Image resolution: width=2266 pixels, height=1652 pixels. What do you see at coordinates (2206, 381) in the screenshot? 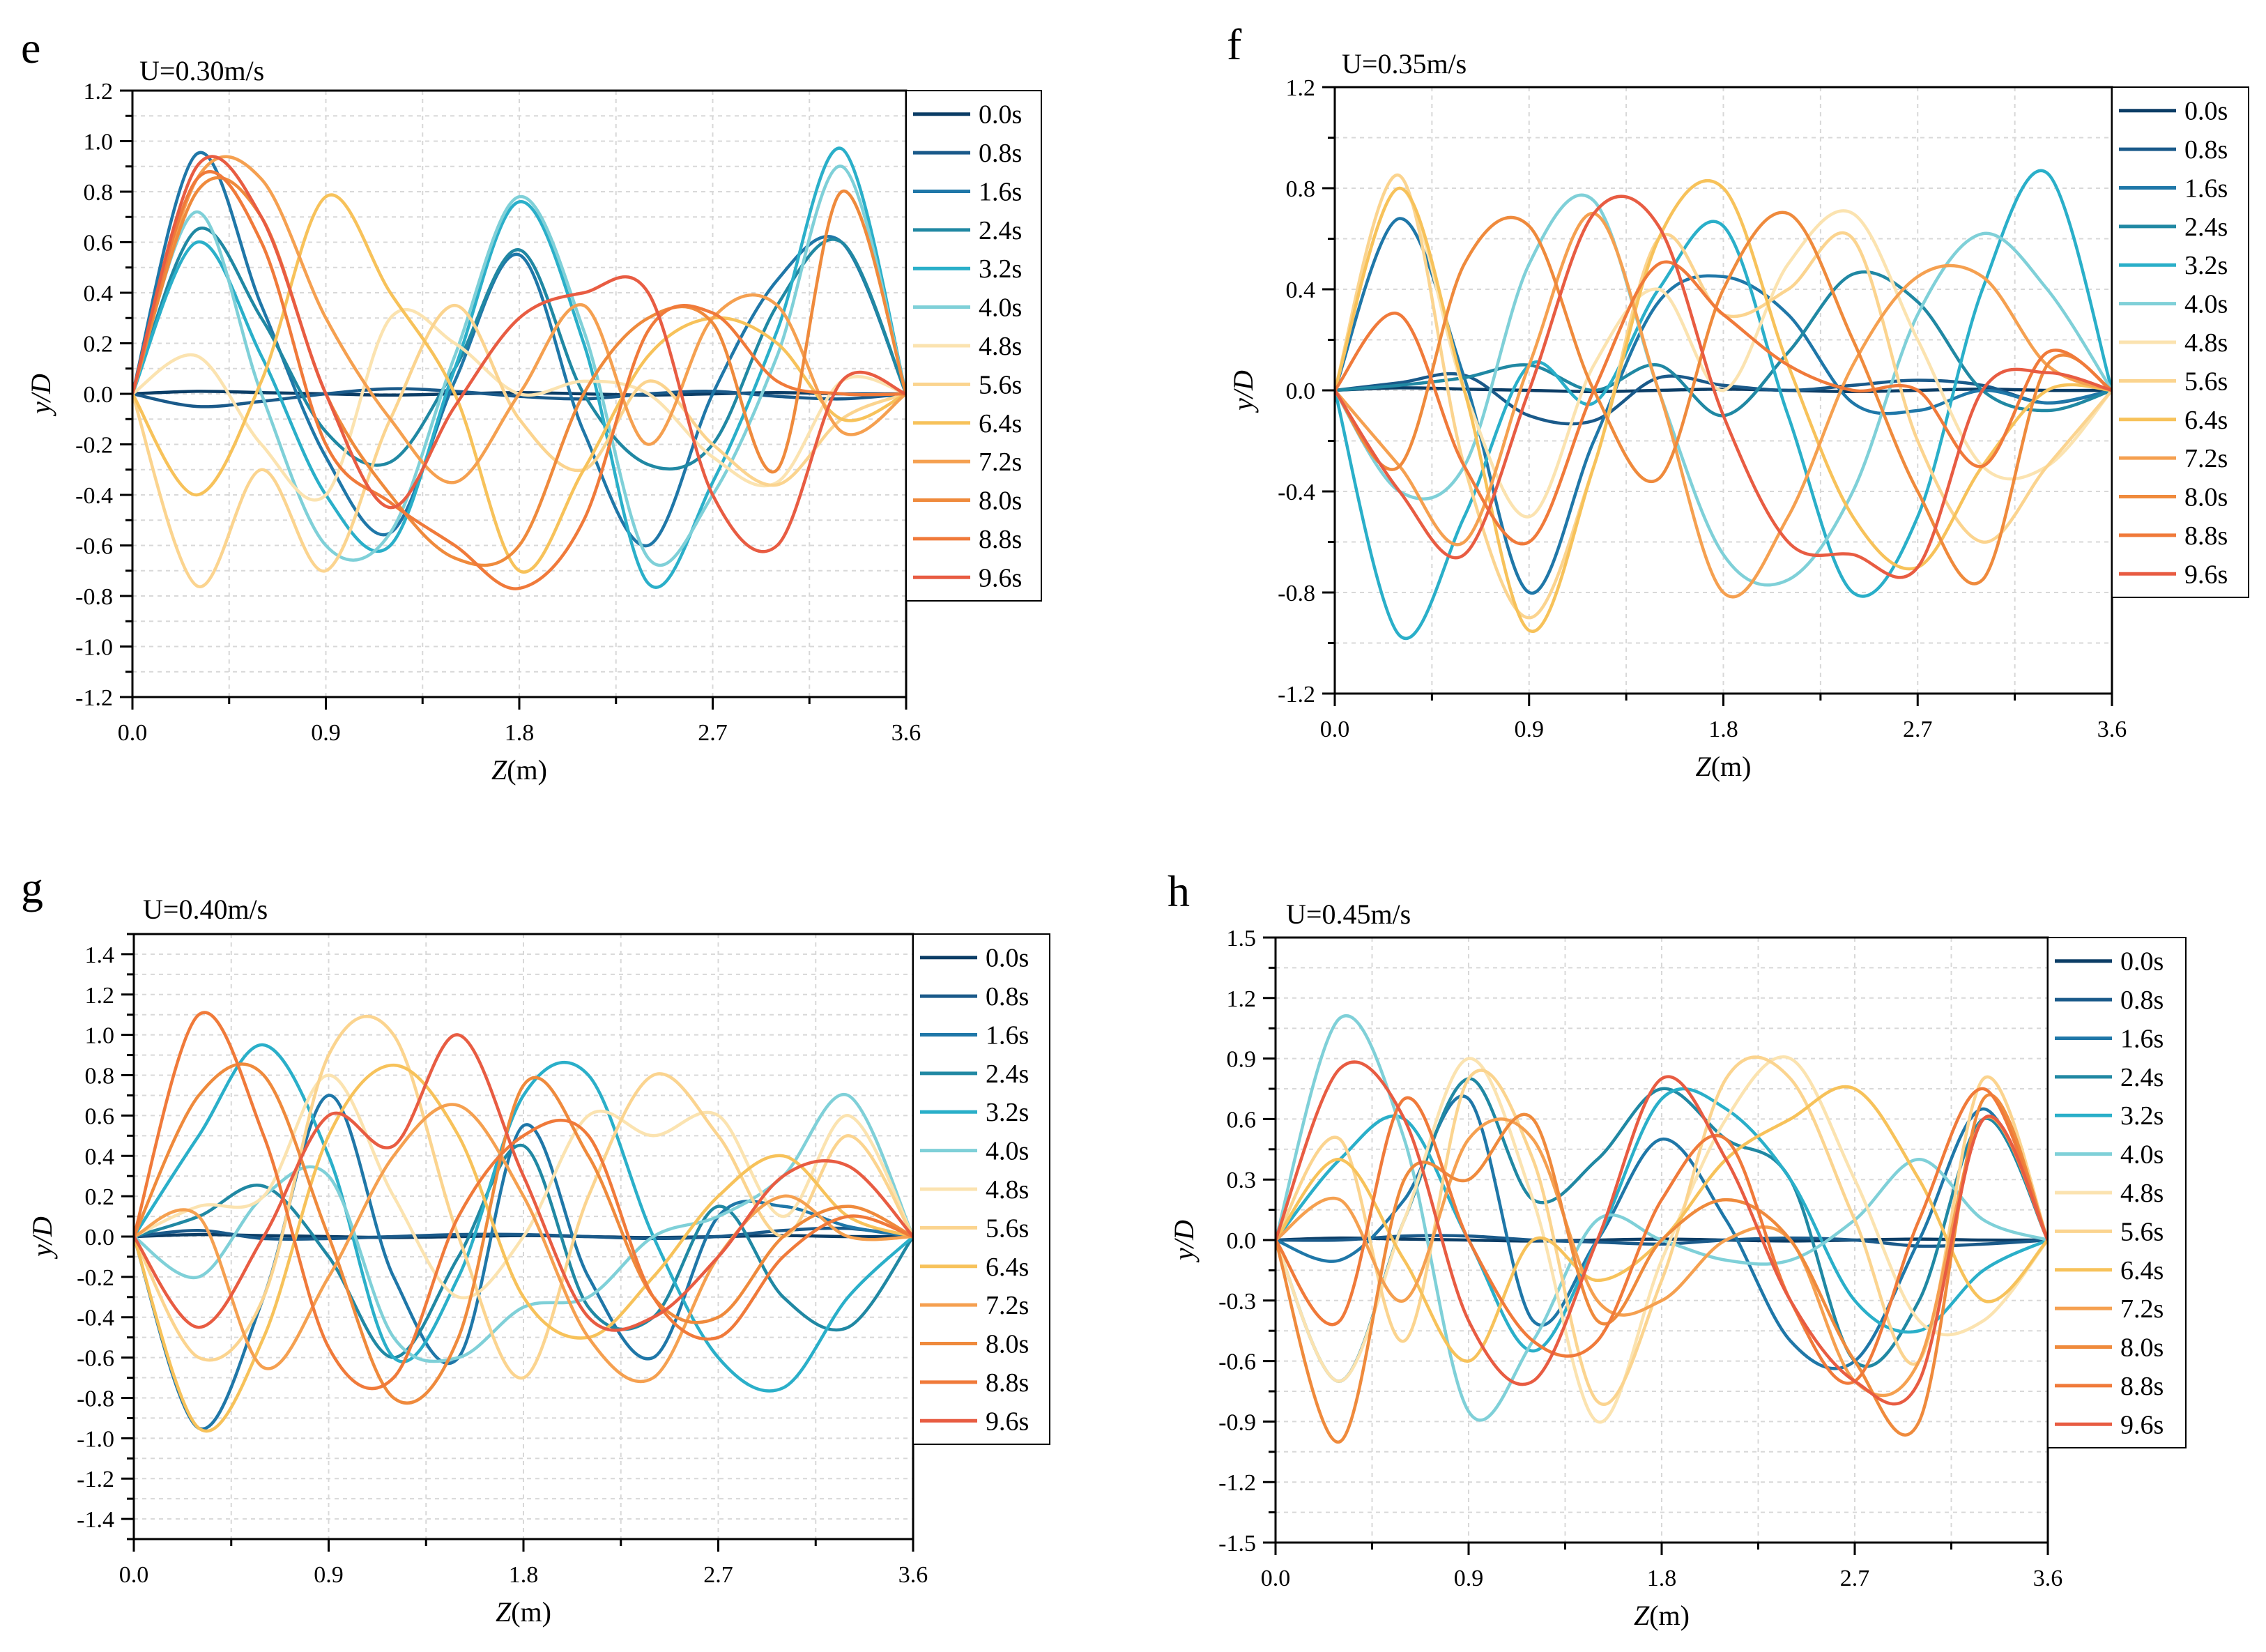
I see `legend-label-f-5.6s: 5.6s` at bounding box center [2206, 381].